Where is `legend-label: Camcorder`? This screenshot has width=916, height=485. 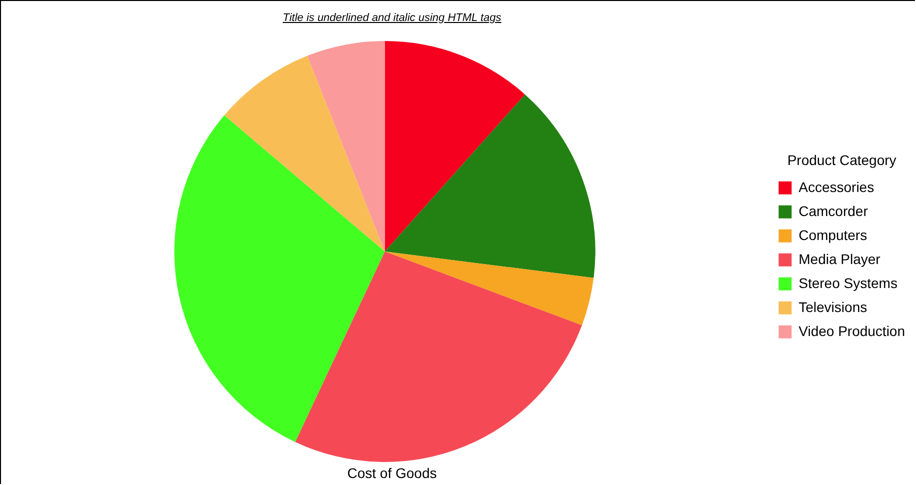 legend-label: Camcorder is located at coordinates (833, 210).